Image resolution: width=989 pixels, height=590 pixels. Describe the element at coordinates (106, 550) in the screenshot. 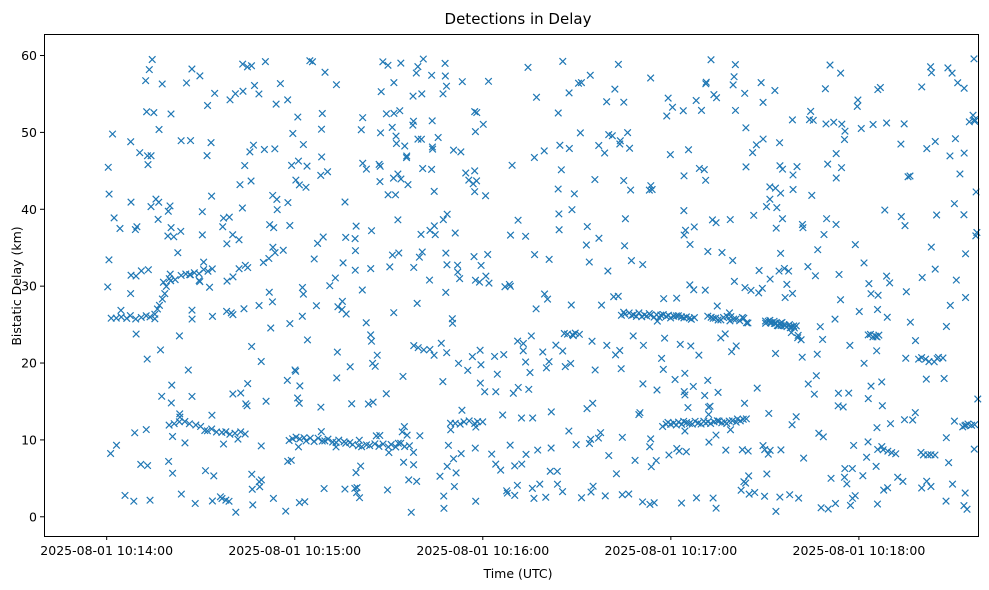

I see `x-tick-label: 2025-08-01 10:14:00` at that location.